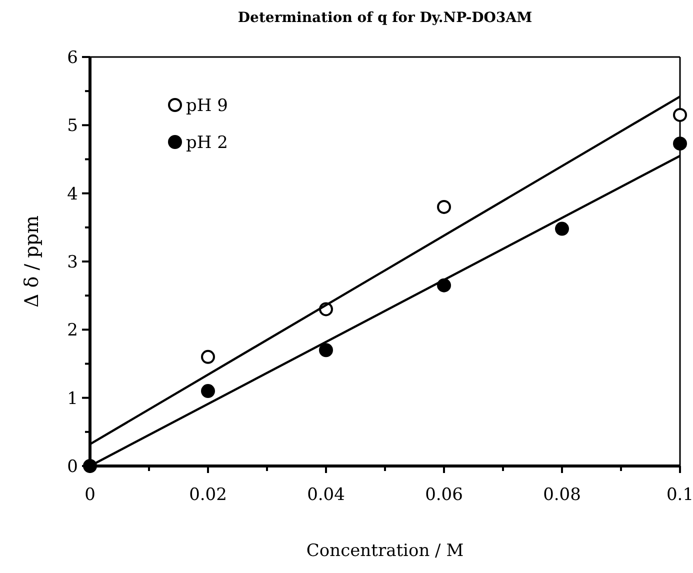 This screenshot has width=693, height=573. Describe the element at coordinates (207, 106) in the screenshot. I see `legend-label: pH 9` at that location.